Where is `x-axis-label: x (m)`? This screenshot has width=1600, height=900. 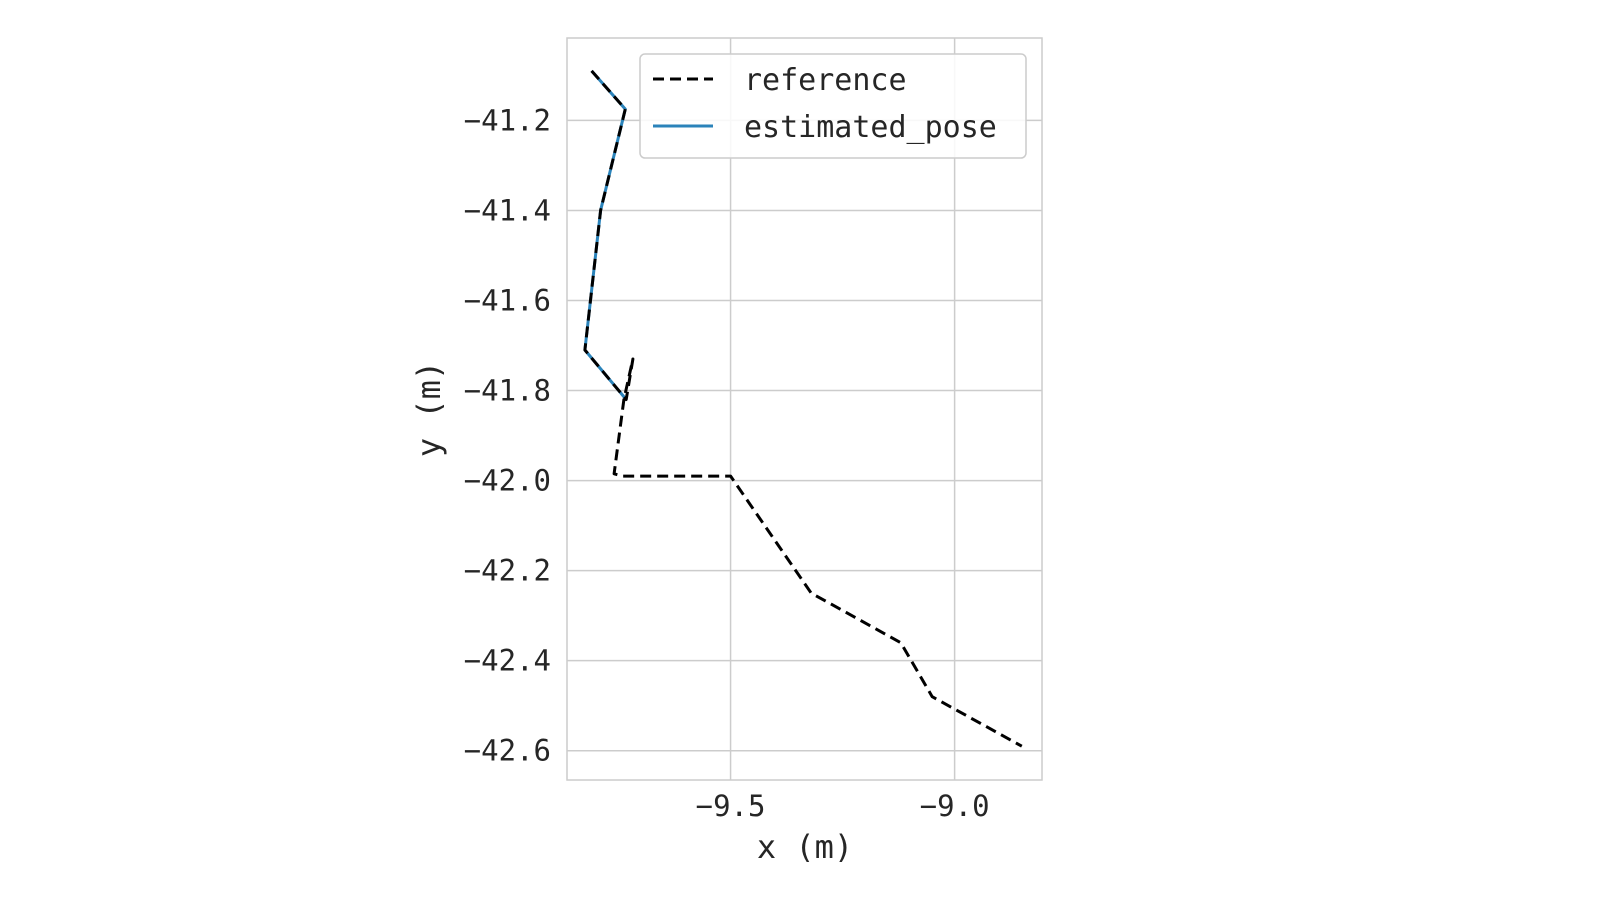
x-axis-label: x (m) is located at coordinates (805, 847).